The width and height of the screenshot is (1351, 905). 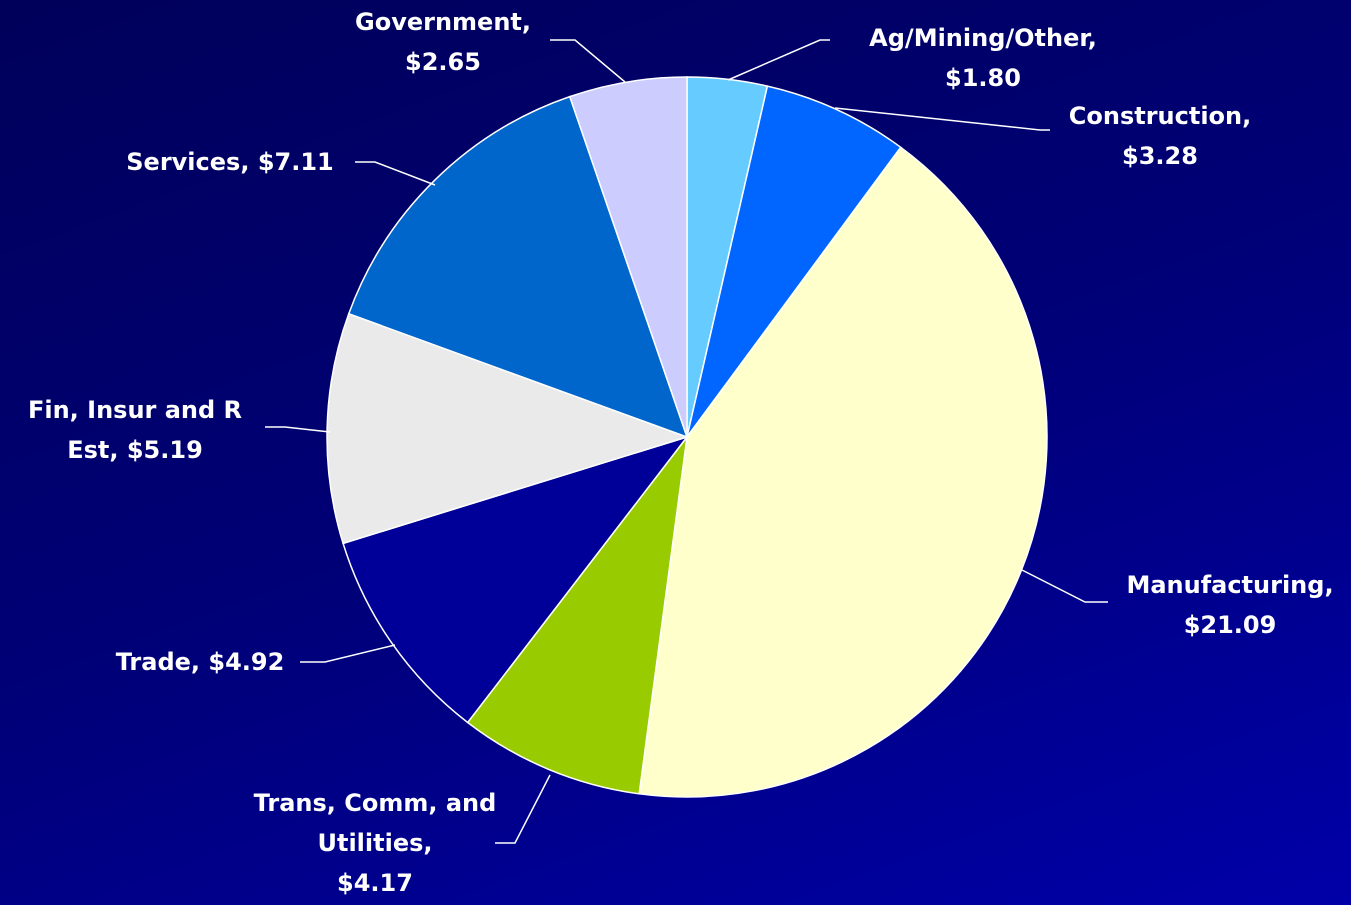 I want to click on value-label: $7.11, so click(x=295, y=162).